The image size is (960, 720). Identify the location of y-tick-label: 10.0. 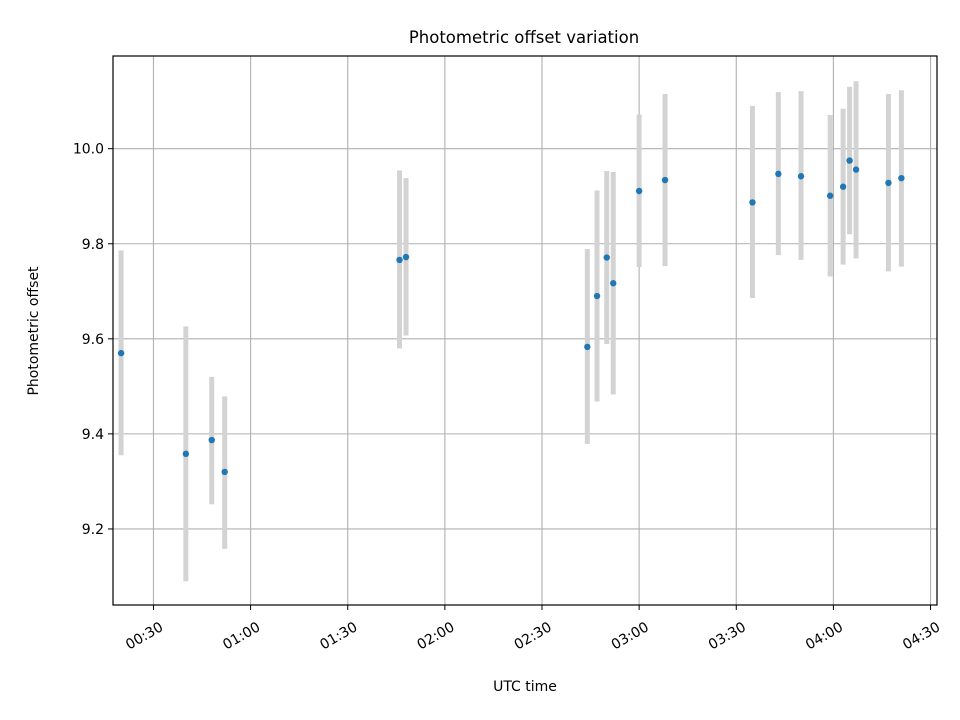
(88, 150).